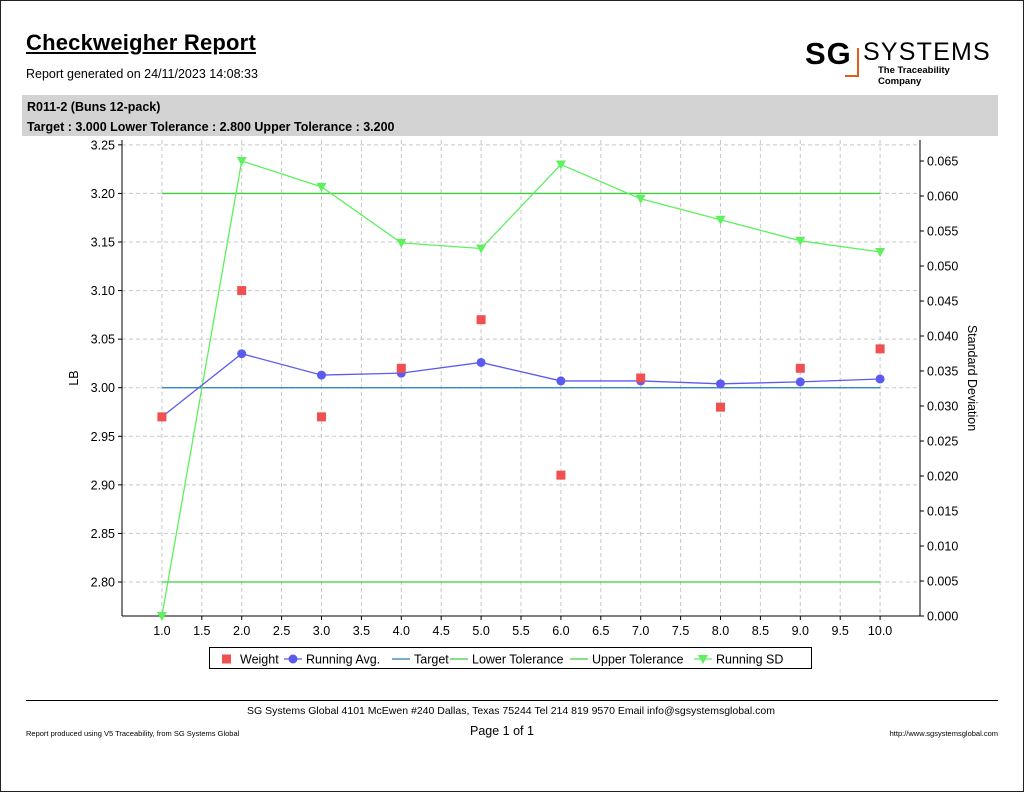 This screenshot has width=1024, height=792. Describe the element at coordinates (638, 660) in the screenshot. I see `legend-upper-tolerance-label: Upper Tolerance` at that location.